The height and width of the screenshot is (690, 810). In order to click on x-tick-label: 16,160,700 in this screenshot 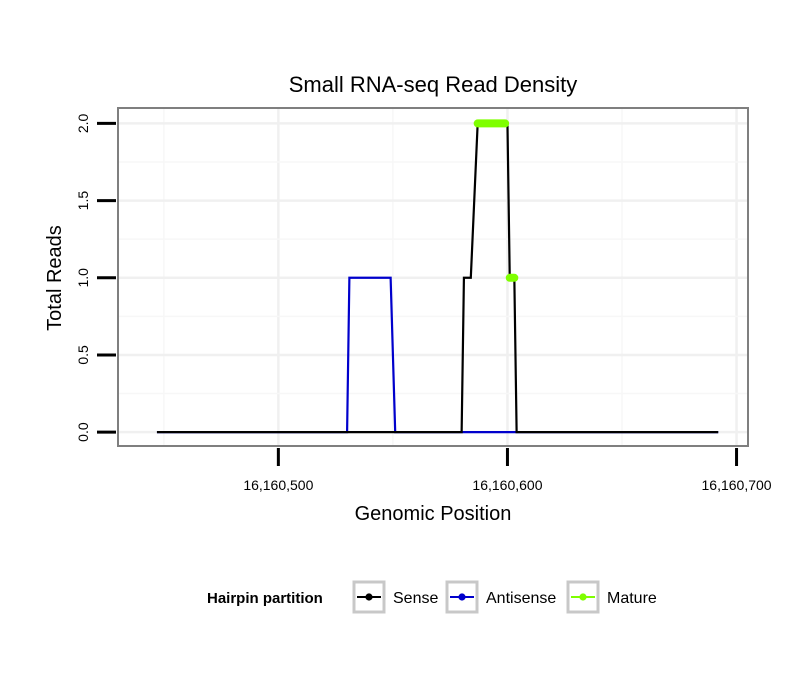, I will do `click(737, 485)`.